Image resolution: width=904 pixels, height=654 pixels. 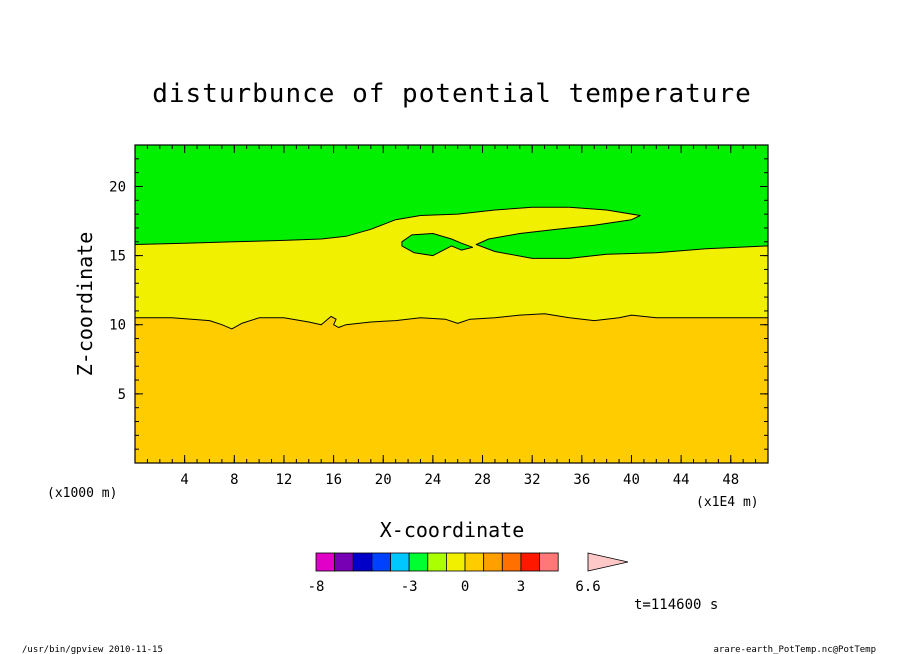 What do you see at coordinates (122, 395) in the screenshot?
I see `y-tick-label: 5` at bounding box center [122, 395].